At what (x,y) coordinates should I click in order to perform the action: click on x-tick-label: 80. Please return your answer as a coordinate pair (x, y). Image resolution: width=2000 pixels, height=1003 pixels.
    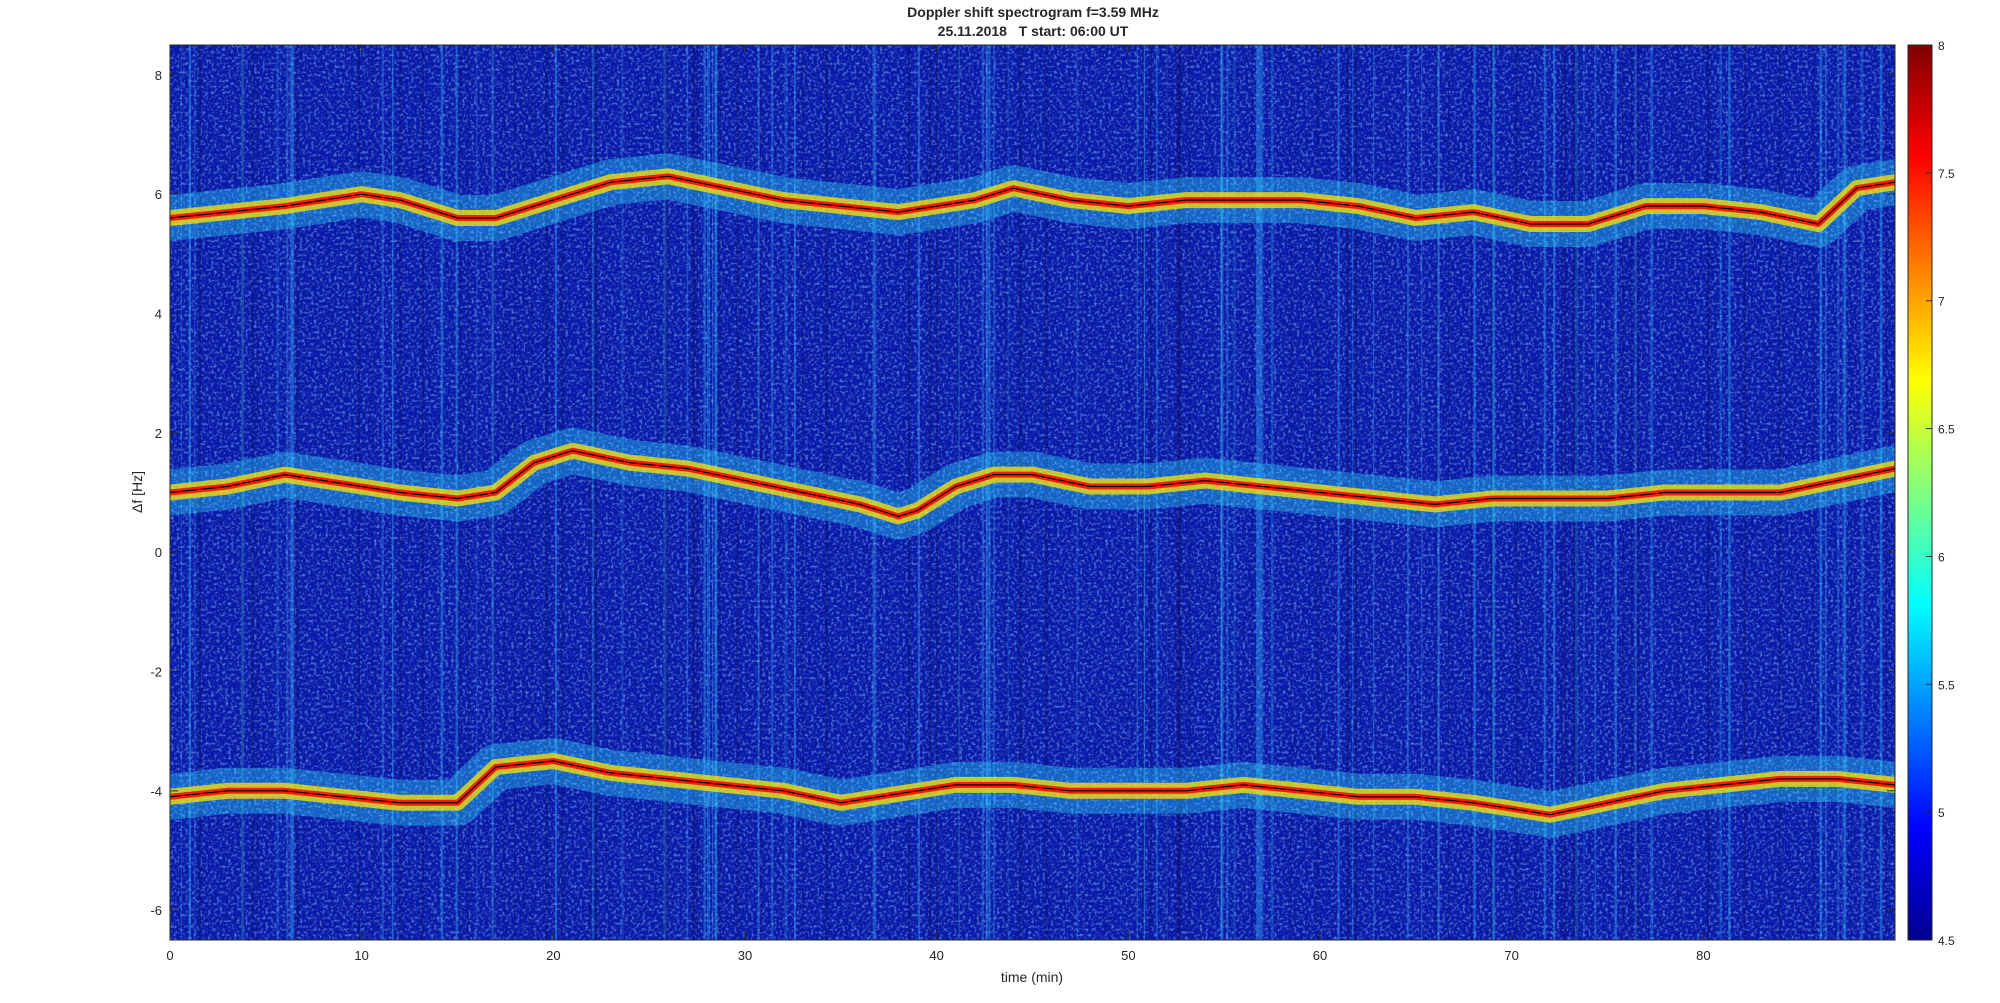
    Looking at the image, I should click on (1703, 955).